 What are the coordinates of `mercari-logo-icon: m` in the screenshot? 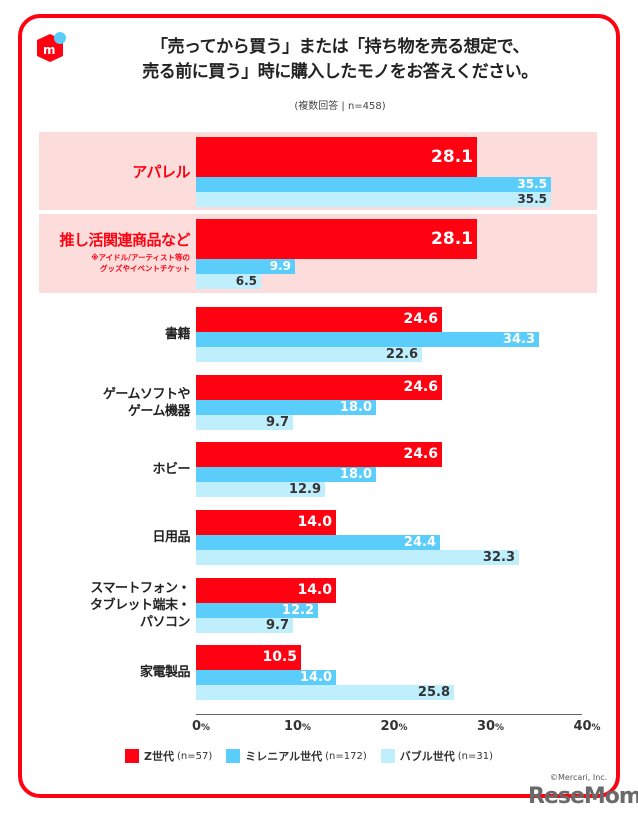 It's located at (51, 47).